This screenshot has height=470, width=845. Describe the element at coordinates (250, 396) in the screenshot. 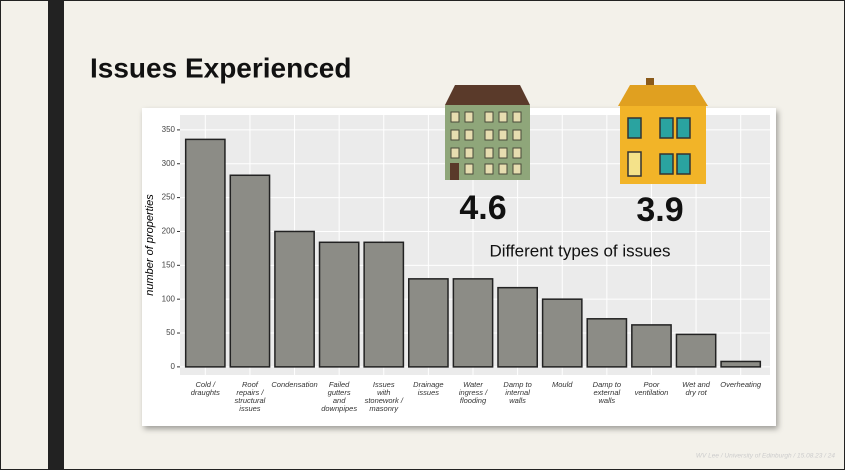

I see `x-tick-label: Roof repairs / structural issues` at that location.